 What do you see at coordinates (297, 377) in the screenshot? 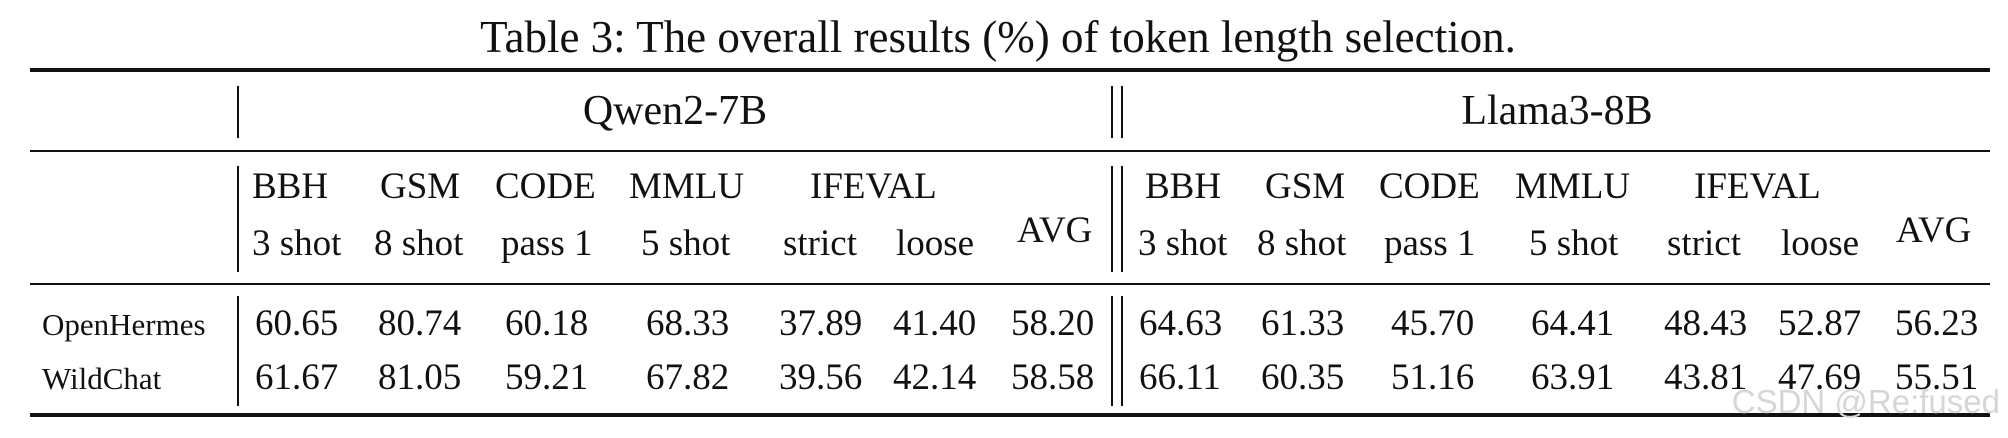
I see `table-cell: 61.67` at bounding box center [297, 377].